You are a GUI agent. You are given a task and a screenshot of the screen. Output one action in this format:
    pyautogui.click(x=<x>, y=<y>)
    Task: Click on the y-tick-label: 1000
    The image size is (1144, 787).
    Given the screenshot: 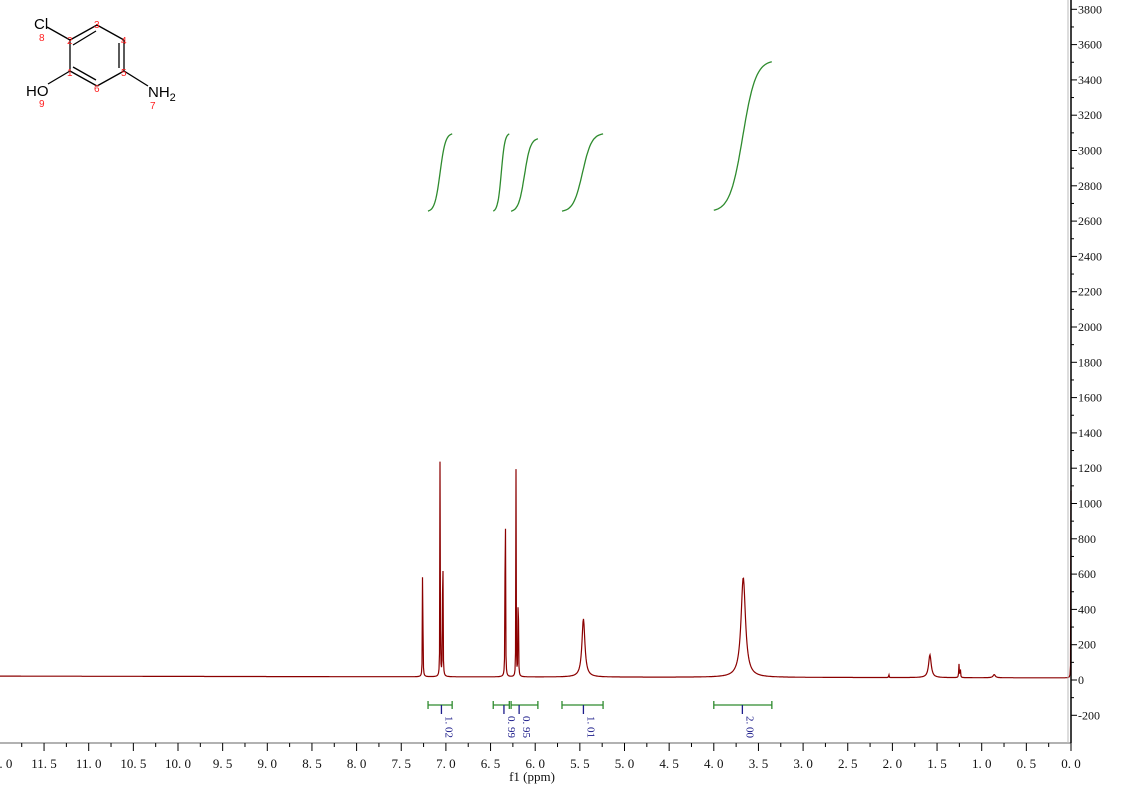 What is the action you would take?
    pyautogui.click(x=1090, y=504)
    